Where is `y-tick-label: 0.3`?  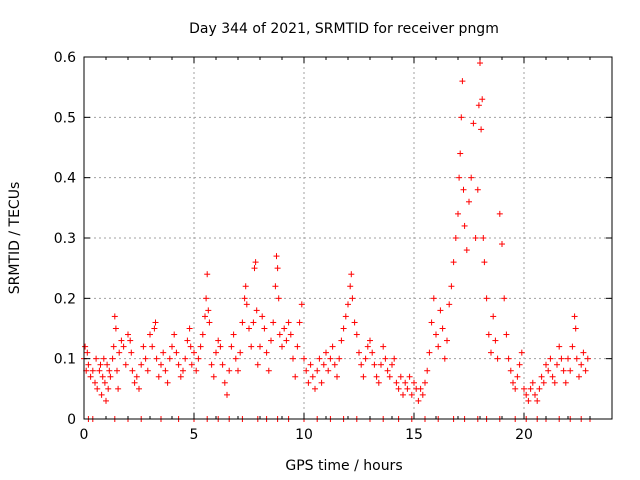
y-tick-label: 0.3 is located at coordinates (65, 239).